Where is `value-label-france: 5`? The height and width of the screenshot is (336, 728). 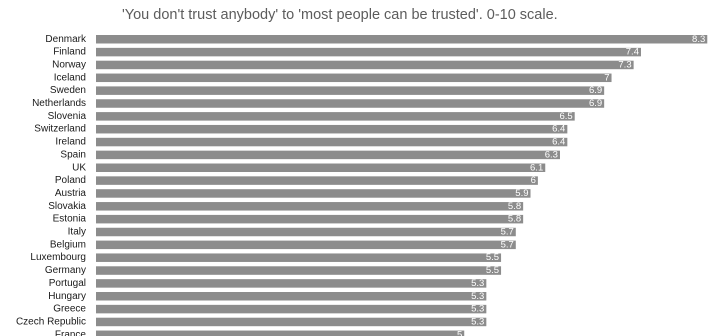 value-label-france: 5 is located at coordinates (459, 332).